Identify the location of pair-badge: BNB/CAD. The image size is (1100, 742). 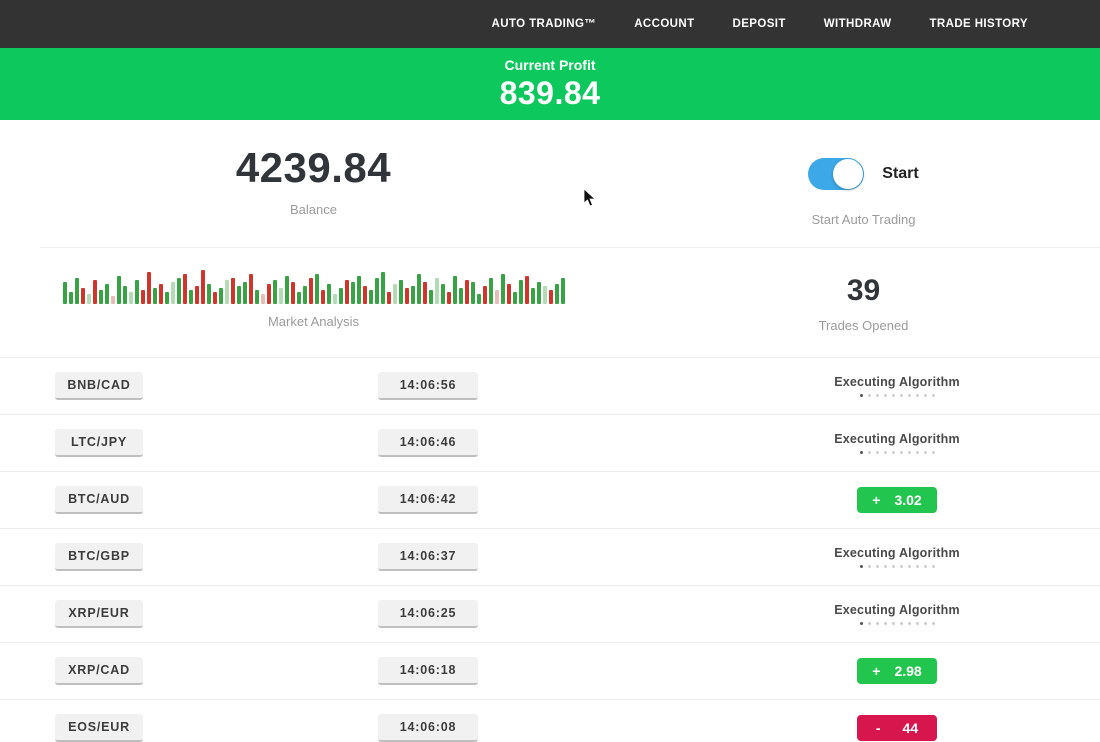
(99, 386).